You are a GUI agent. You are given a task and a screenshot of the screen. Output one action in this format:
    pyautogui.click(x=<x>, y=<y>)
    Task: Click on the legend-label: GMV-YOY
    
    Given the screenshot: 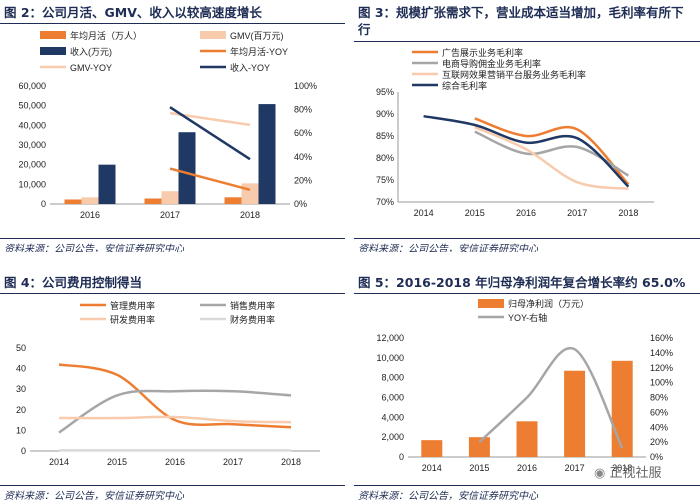 What is the action you would take?
    pyautogui.click(x=91, y=68)
    